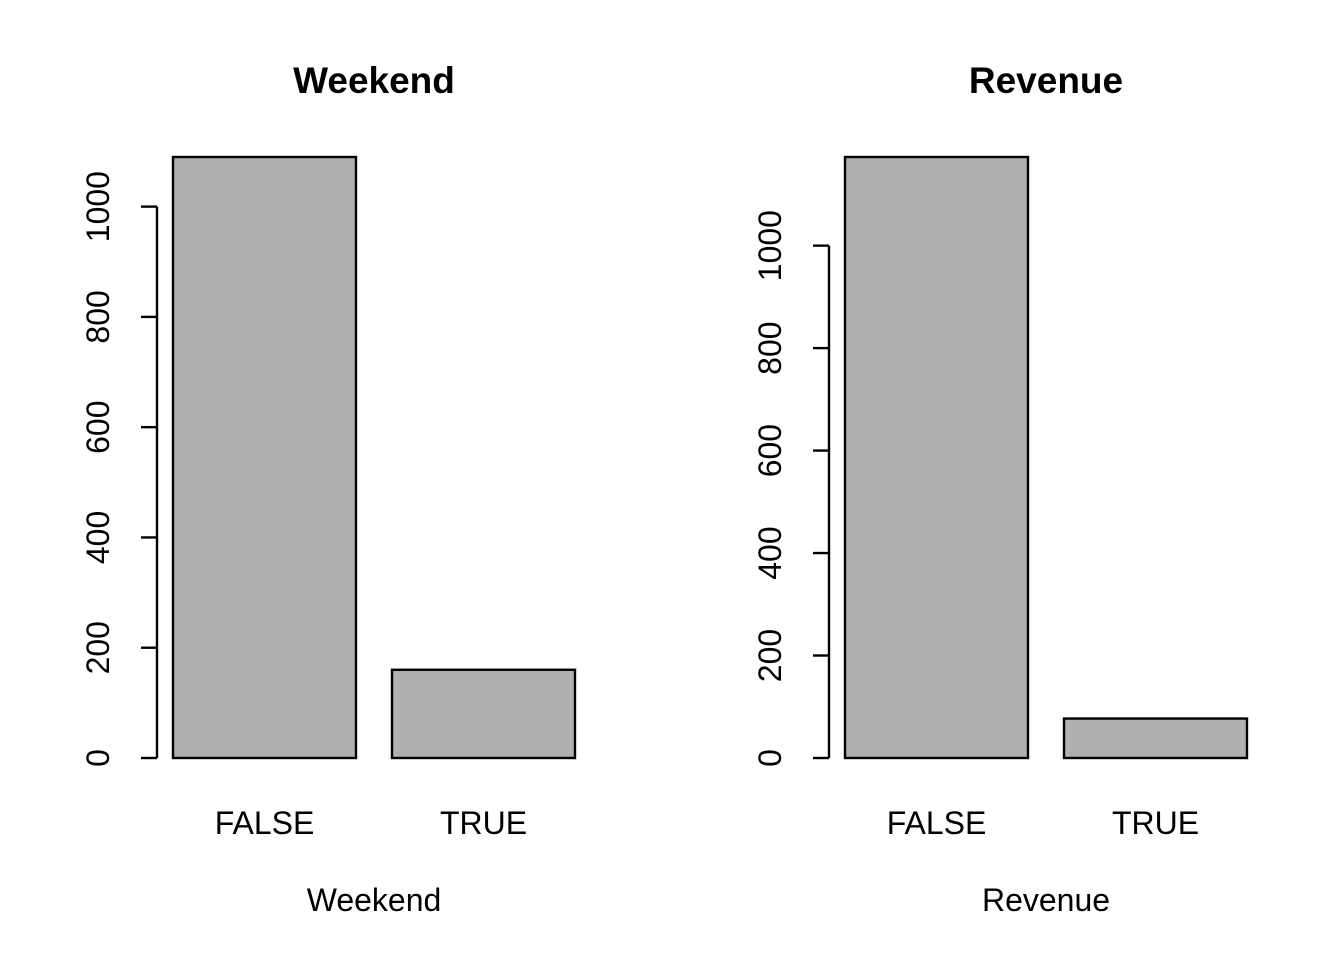 This screenshot has width=1344, height=960. Describe the element at coordinates (374, 80) in the screenshot. I see `chart-title: Weekend` at that location.